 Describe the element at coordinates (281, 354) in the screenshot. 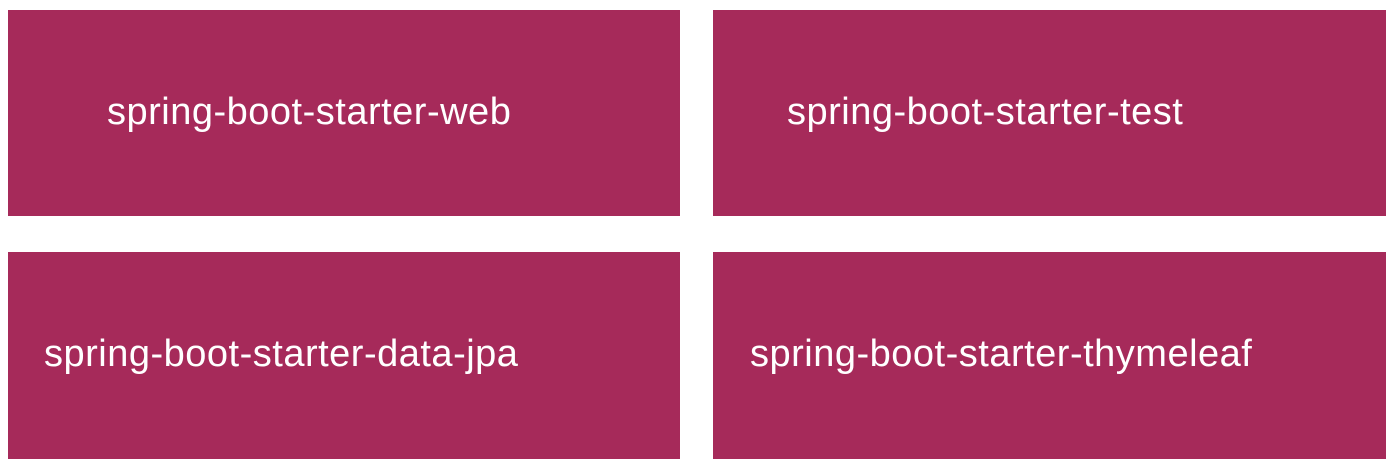

I see `tile-label: spring-boot-starter-data-jpa` at that location.